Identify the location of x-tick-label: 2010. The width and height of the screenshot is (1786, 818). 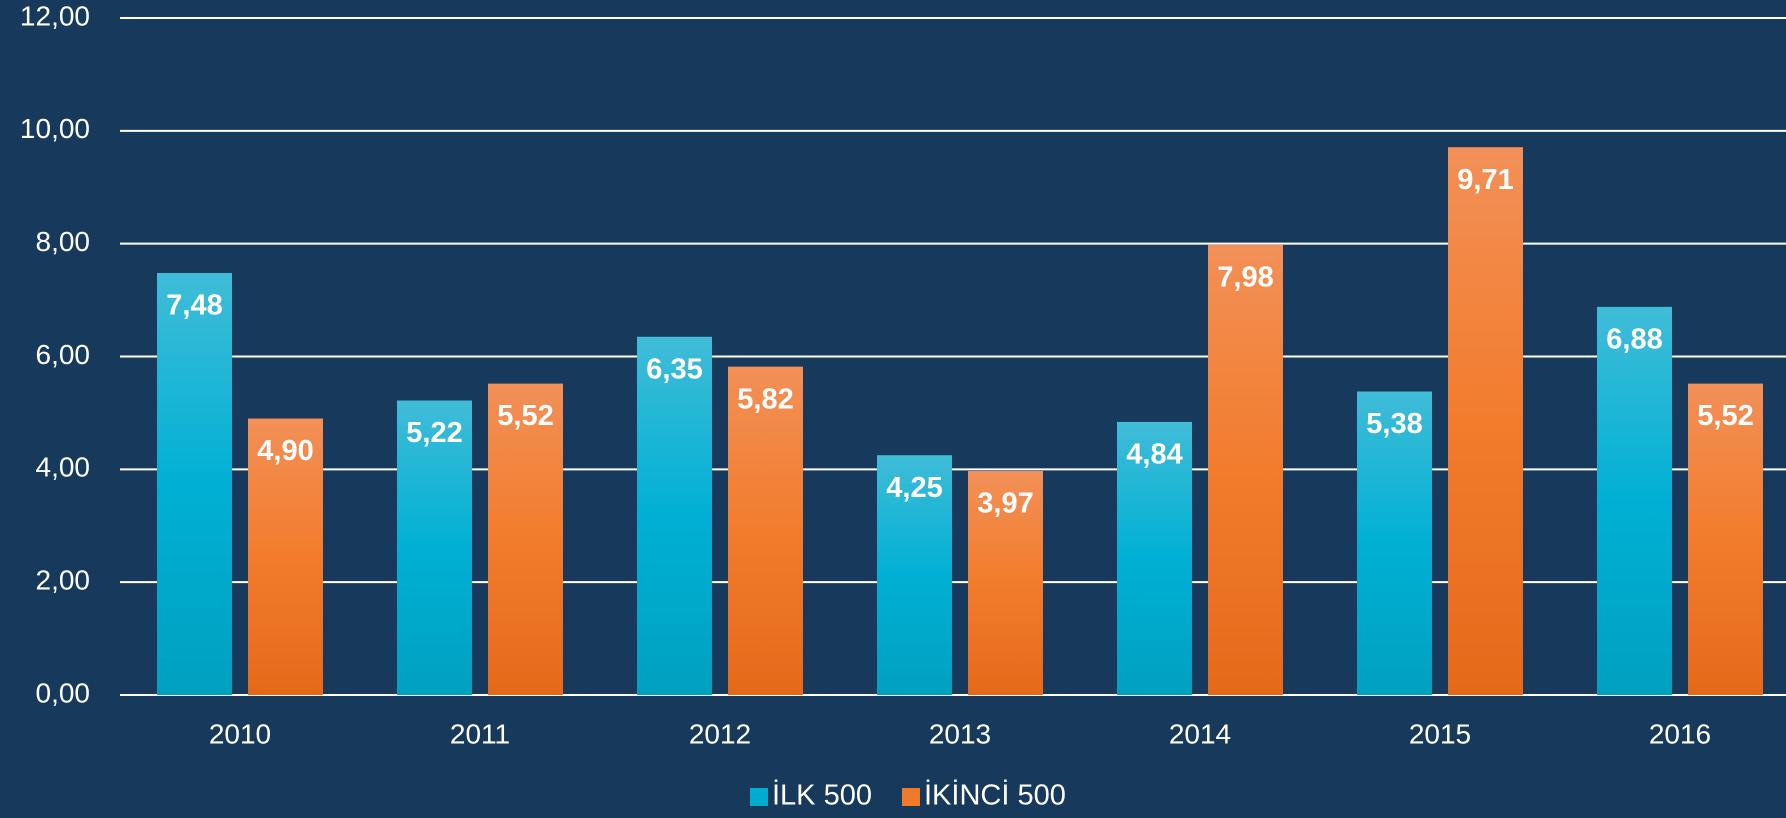
(240, 733).